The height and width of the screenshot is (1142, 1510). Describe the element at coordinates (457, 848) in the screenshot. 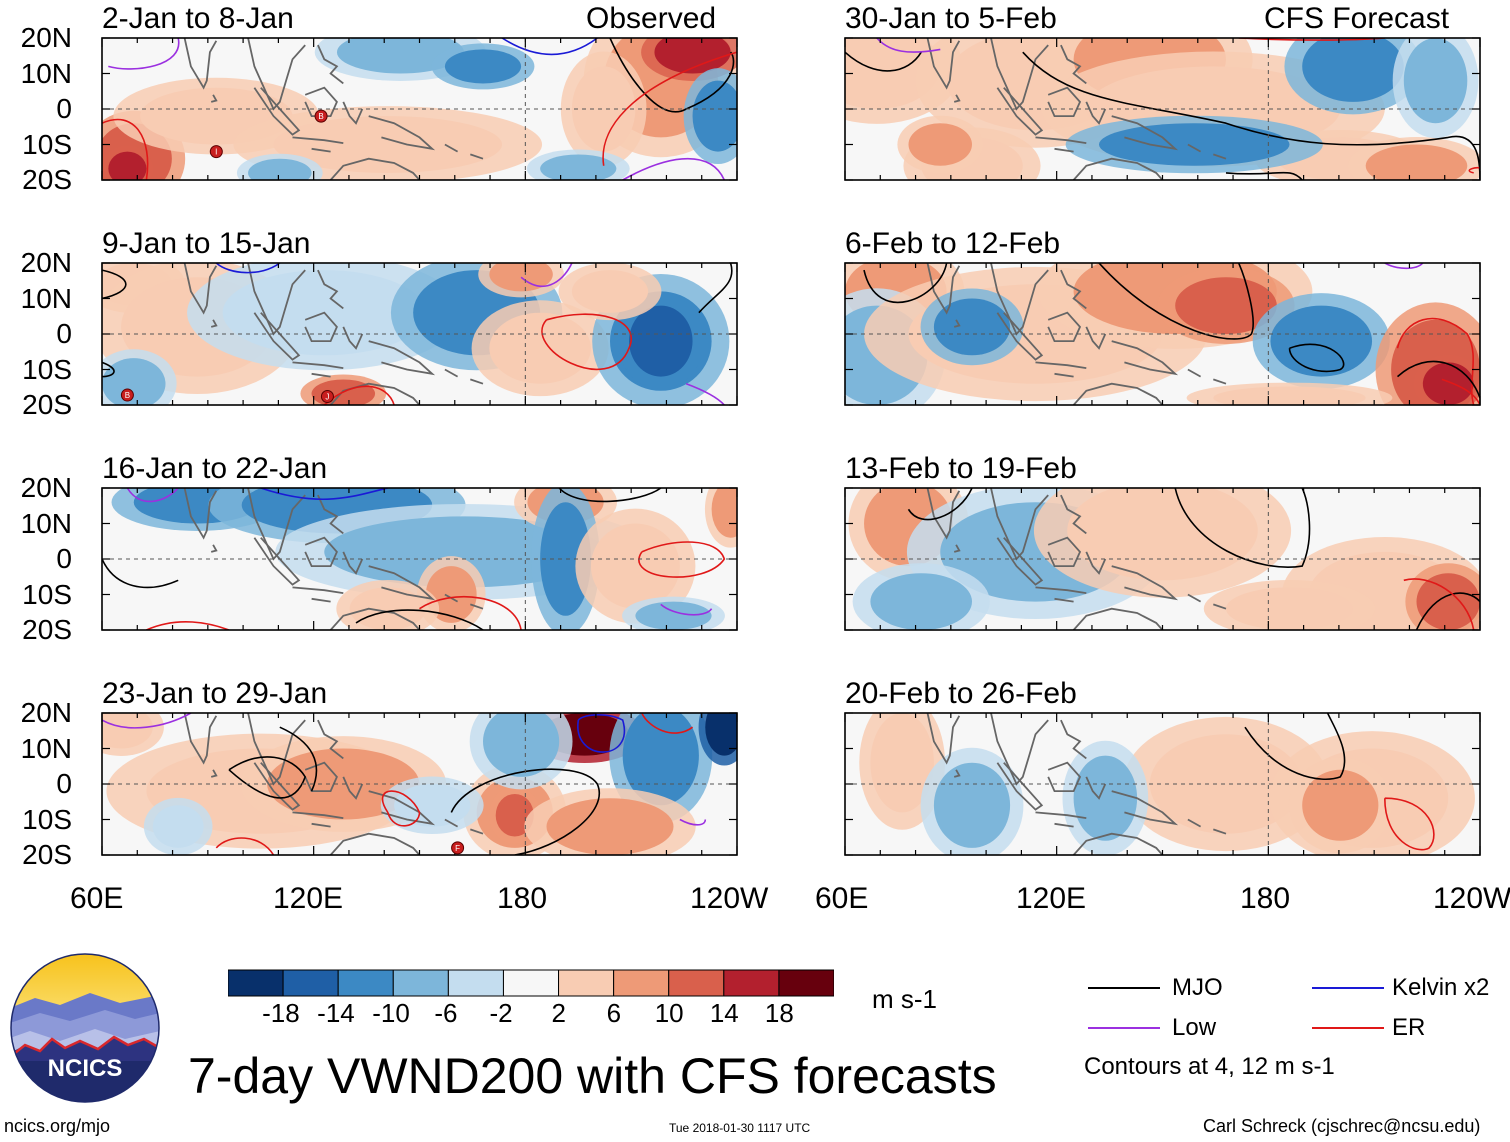

I see `storm-marker-letter: F` at that location.